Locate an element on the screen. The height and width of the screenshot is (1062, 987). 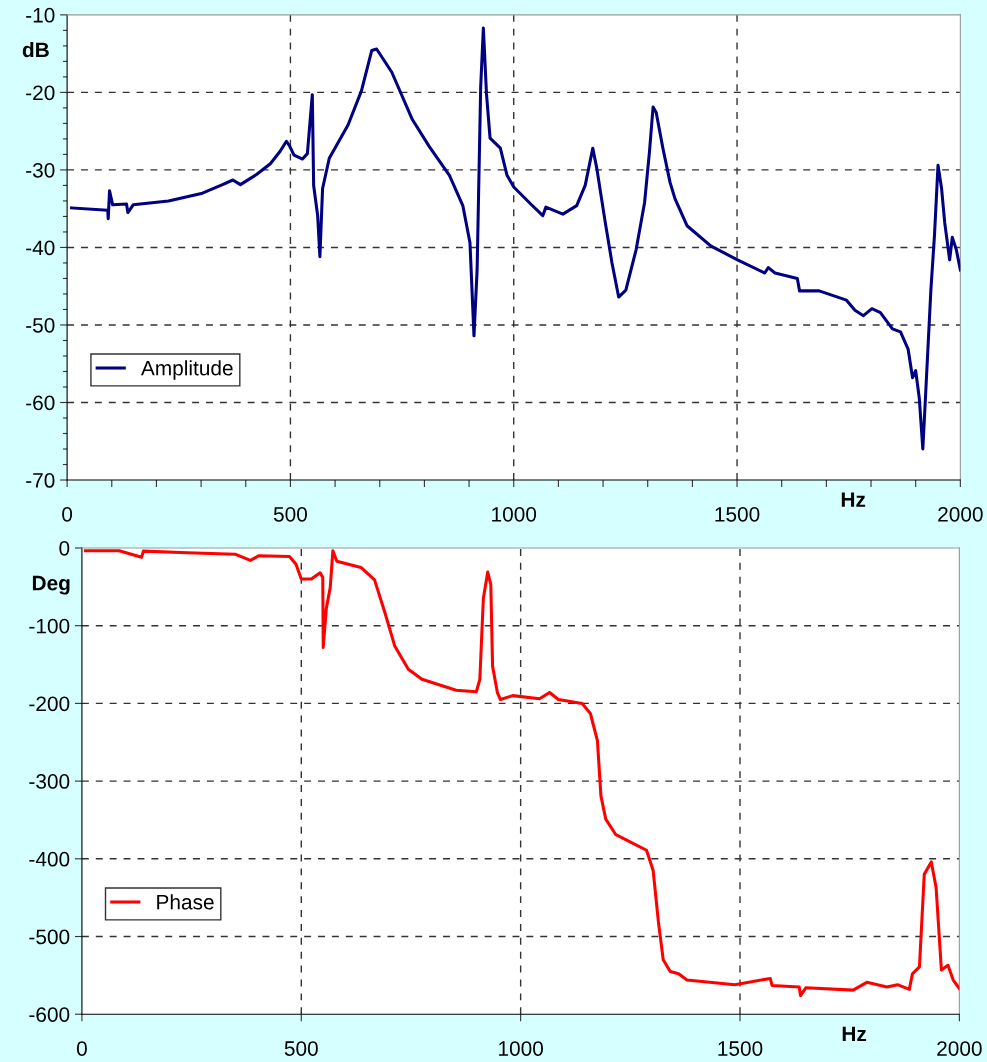
y-axis-title: Deg is located at coordinates (51, 585).